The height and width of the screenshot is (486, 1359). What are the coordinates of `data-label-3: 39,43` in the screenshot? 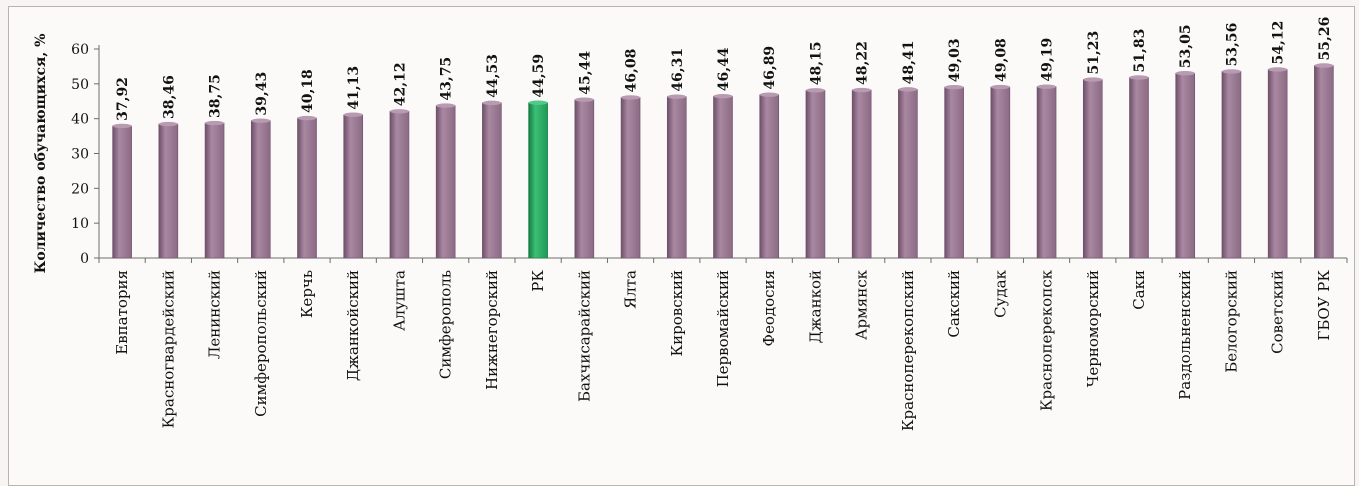 It's located at (262, 94).